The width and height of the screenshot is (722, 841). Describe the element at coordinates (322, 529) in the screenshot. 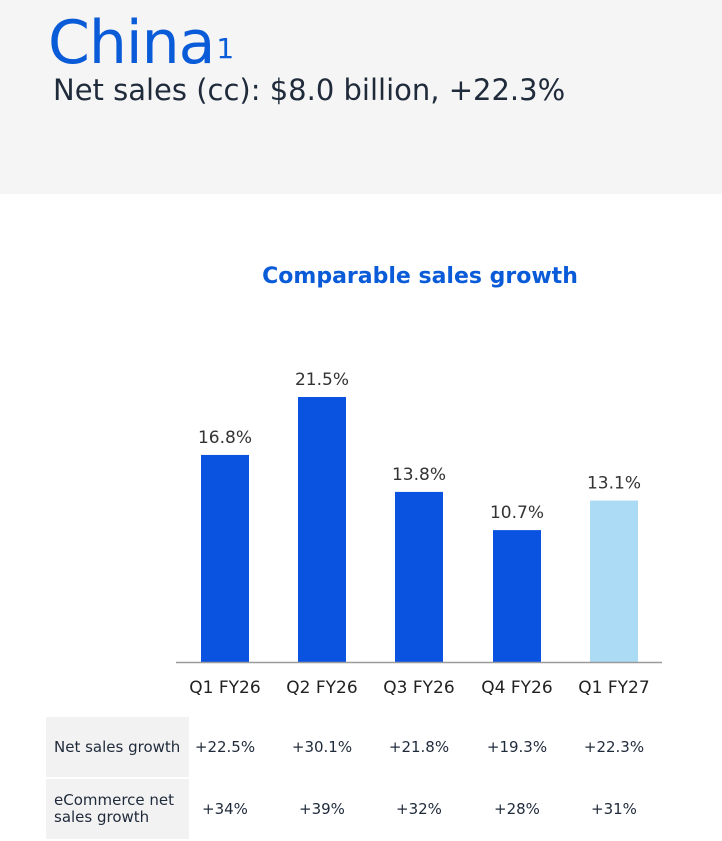

I see `bar-q2-fy26` at that location.